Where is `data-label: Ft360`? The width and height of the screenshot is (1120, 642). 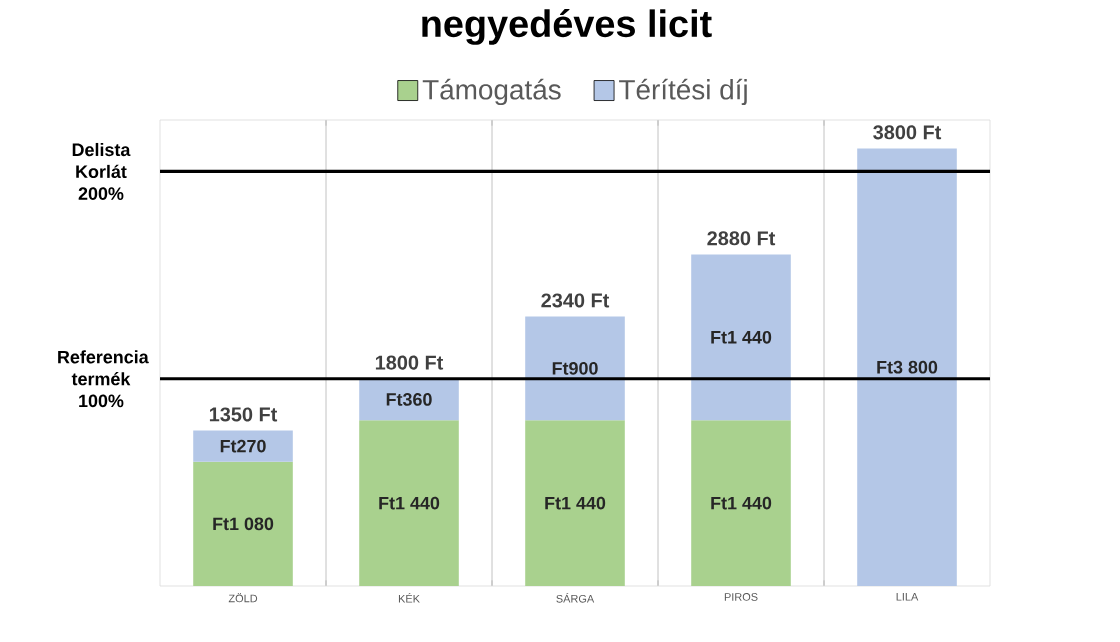
data-label: Ft360 is located at coordinates (409, 399).